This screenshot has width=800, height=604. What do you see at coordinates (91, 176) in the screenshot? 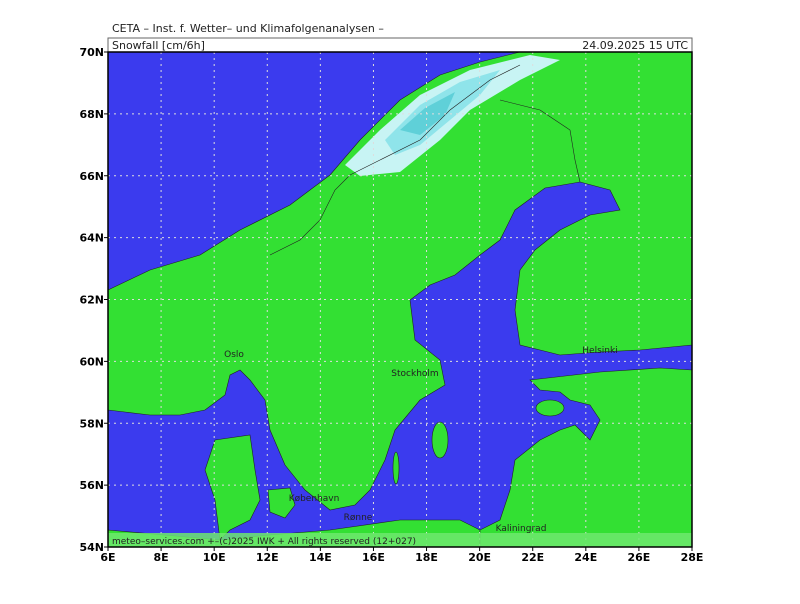
I see `lat-label: 66N` at bounding box center [91, 176].